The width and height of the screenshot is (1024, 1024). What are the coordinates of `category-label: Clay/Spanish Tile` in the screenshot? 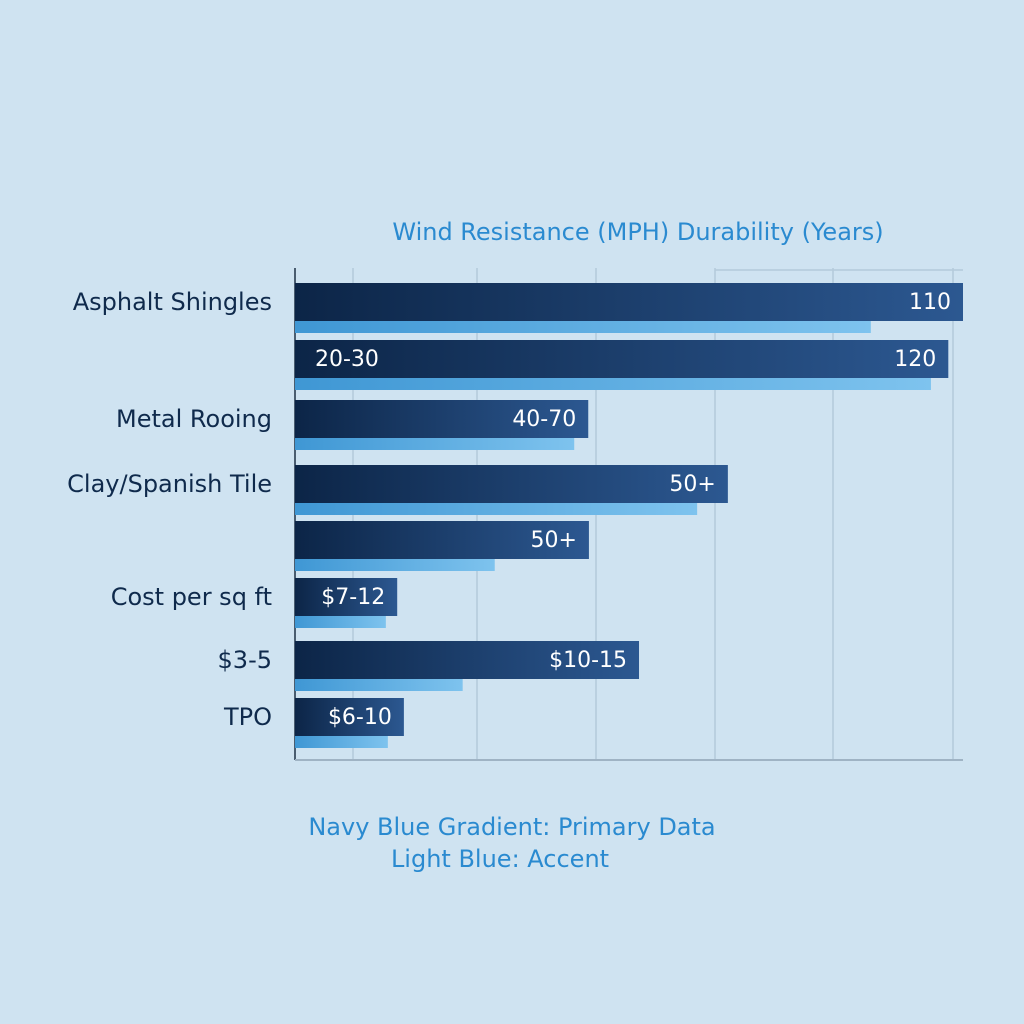 It's located at (169, 484).